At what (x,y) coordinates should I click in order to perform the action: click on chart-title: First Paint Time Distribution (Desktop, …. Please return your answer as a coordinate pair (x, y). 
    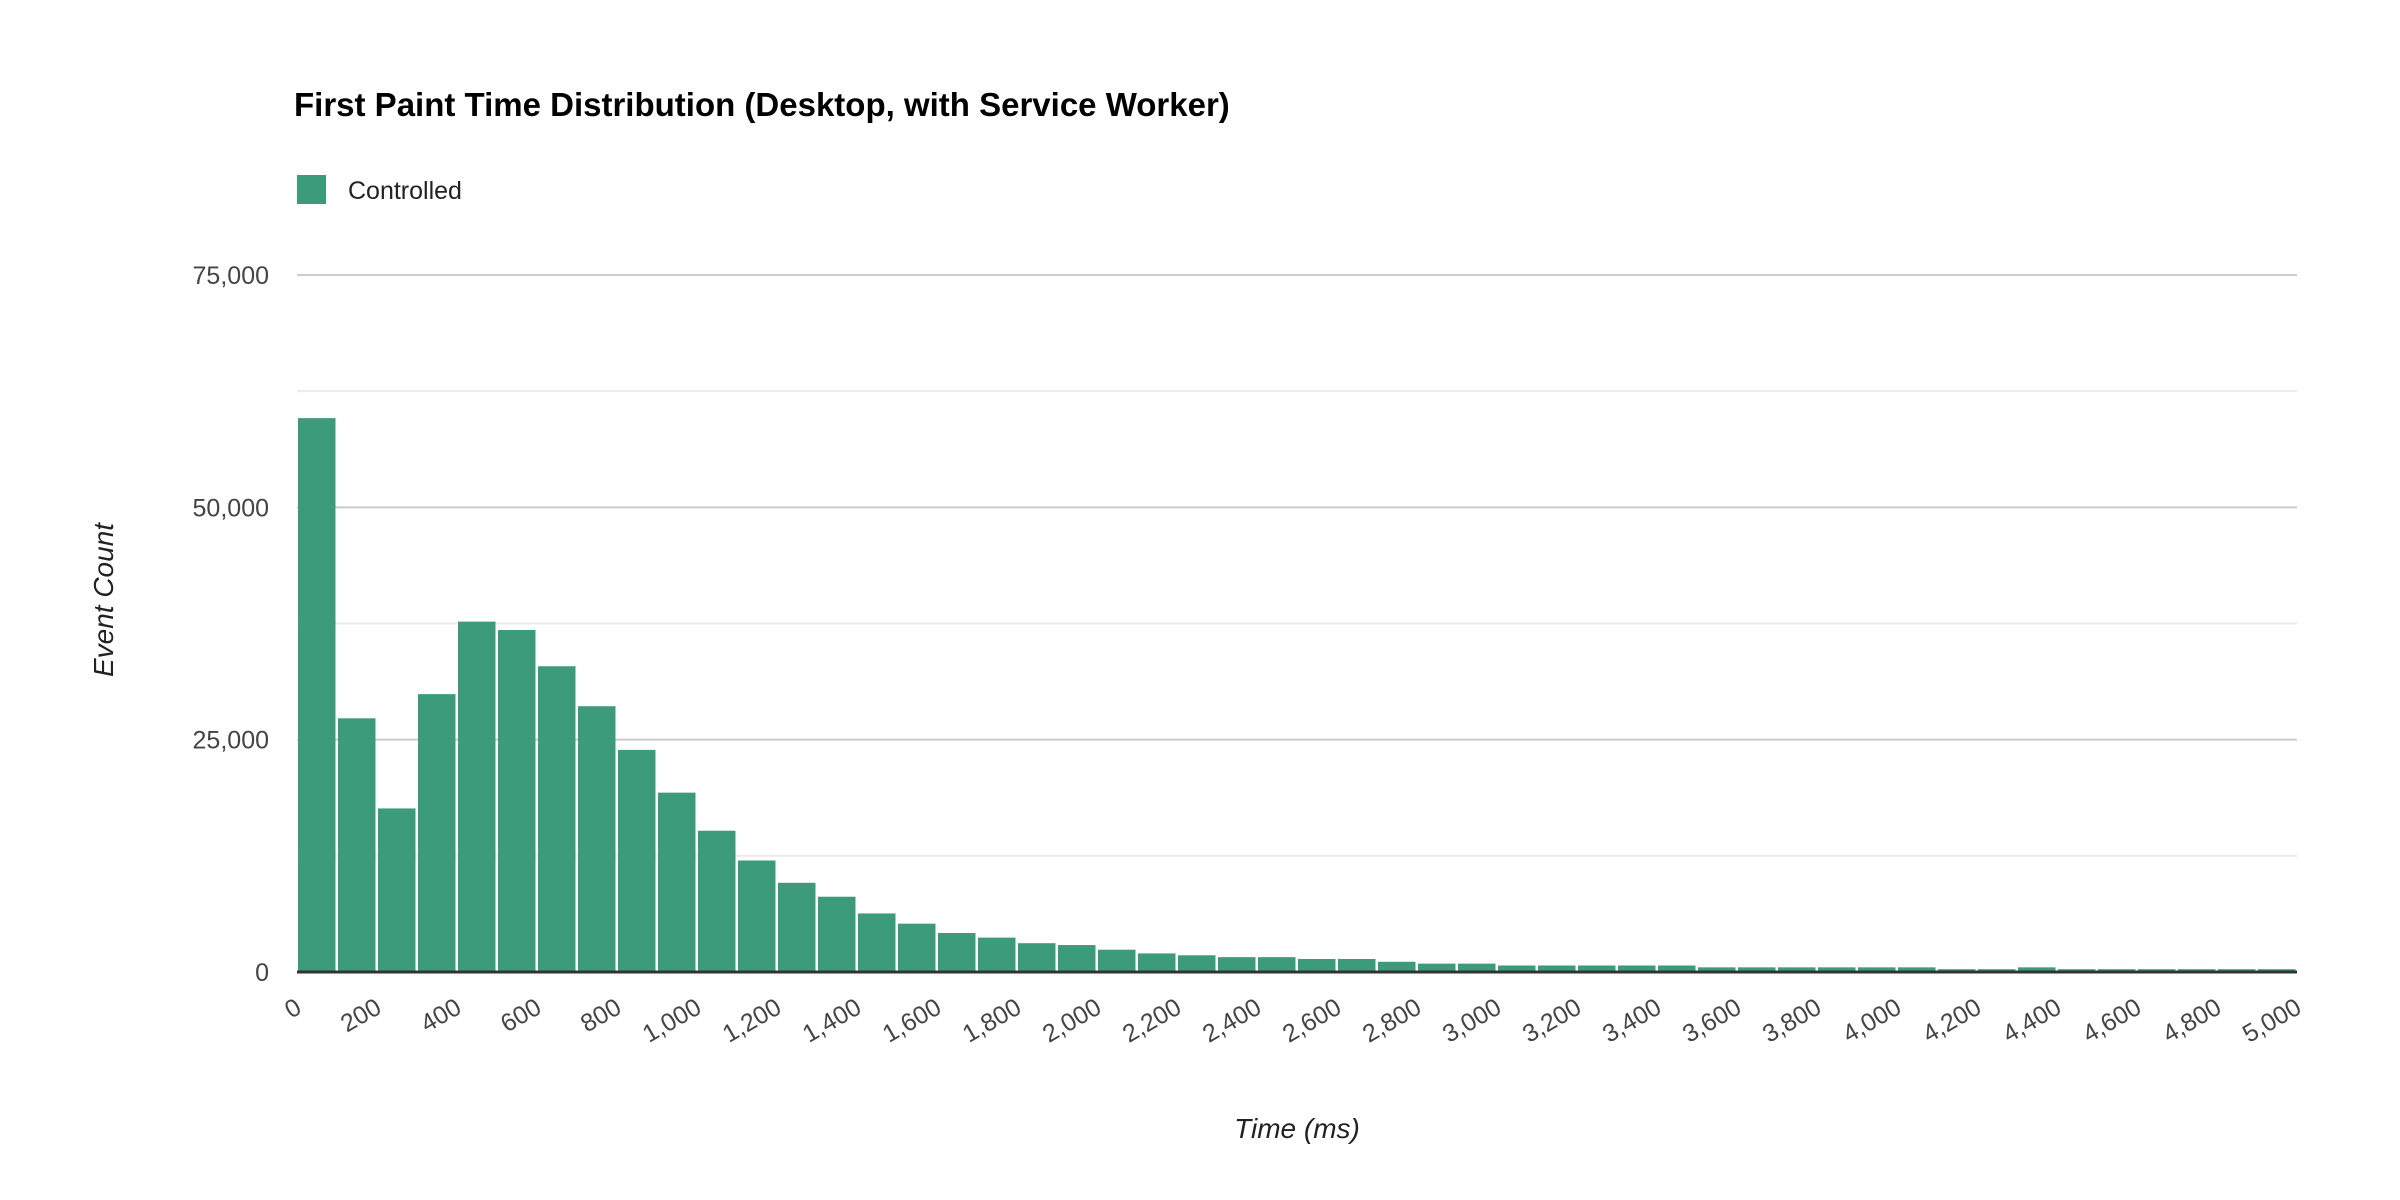
    Looking at the image, I should click on (762, 104).